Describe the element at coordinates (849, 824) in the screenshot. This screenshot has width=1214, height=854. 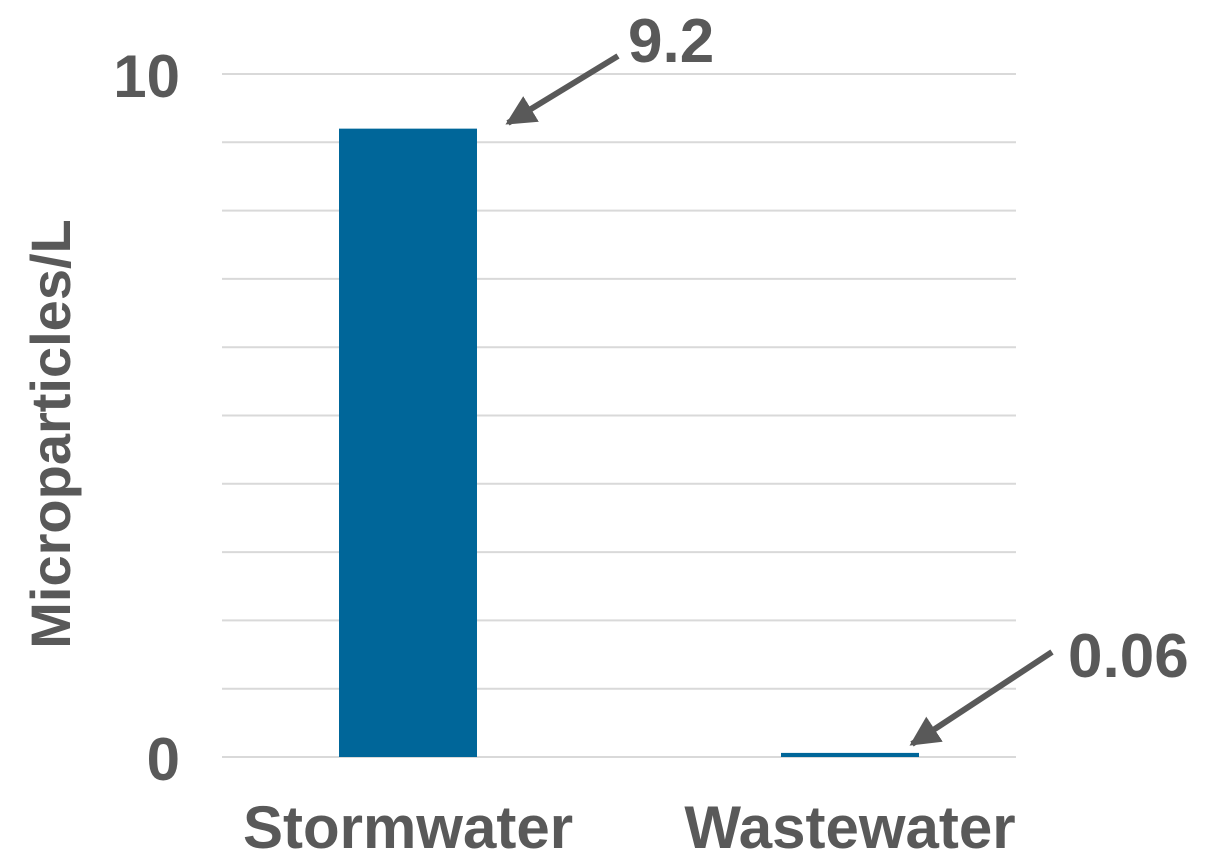
I see `x-tick-label: Wastewater` at that location.